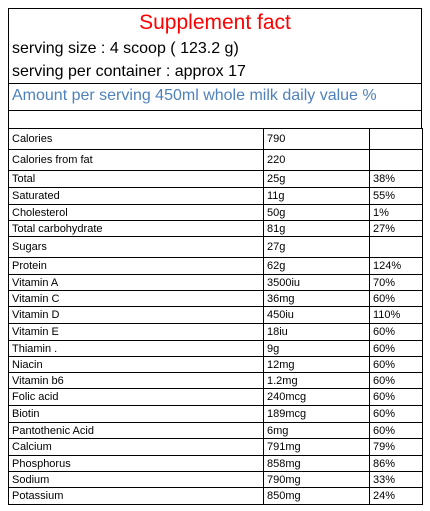  I want to click on table-row: Protein 62g 124%, so click(215, 266).